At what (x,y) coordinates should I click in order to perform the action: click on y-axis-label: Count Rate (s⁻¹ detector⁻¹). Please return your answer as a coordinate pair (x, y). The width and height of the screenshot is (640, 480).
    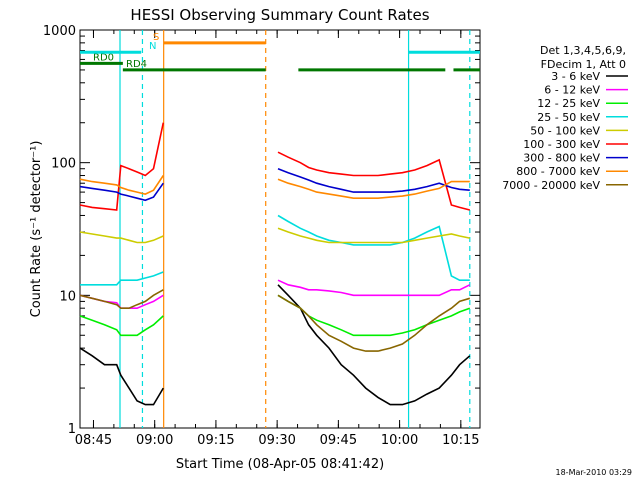
    Looking at the image, I should click on (36, 229).